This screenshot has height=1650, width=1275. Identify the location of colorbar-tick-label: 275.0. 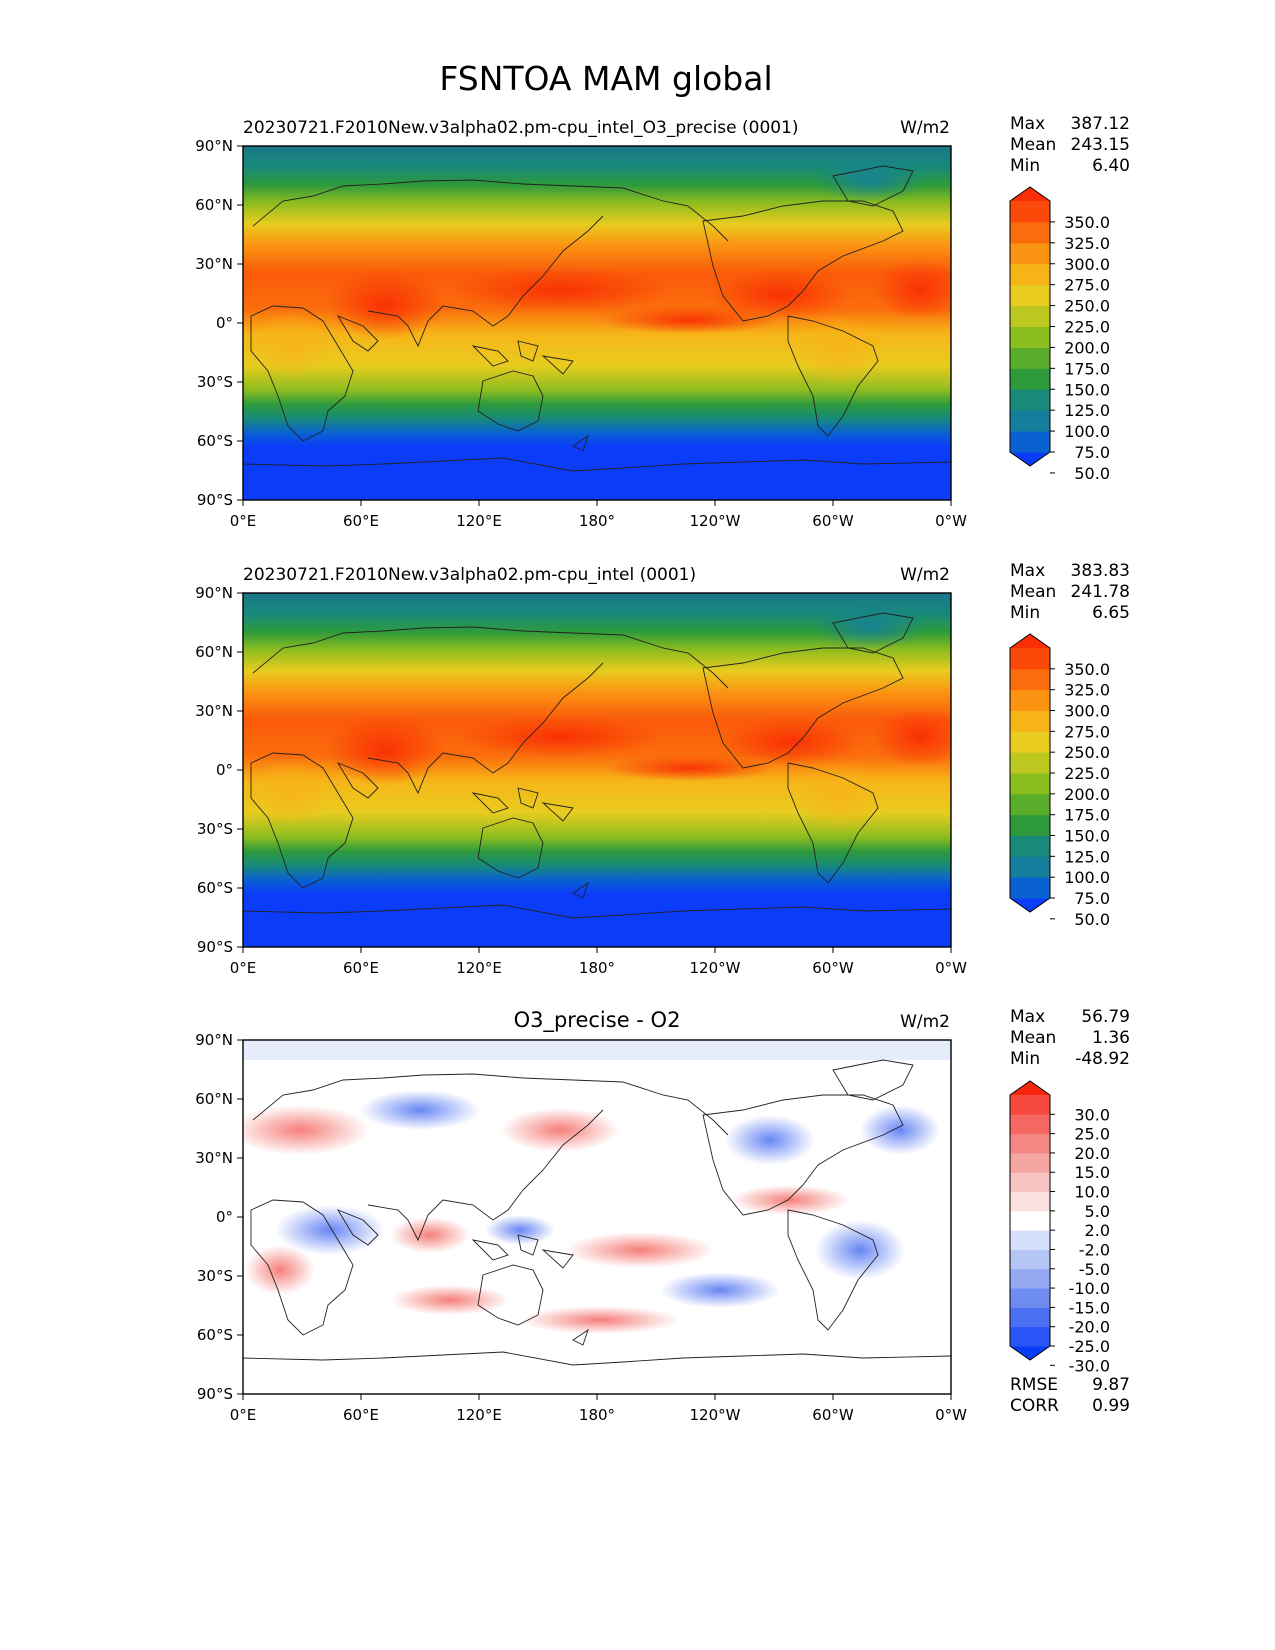
(1087, 285).